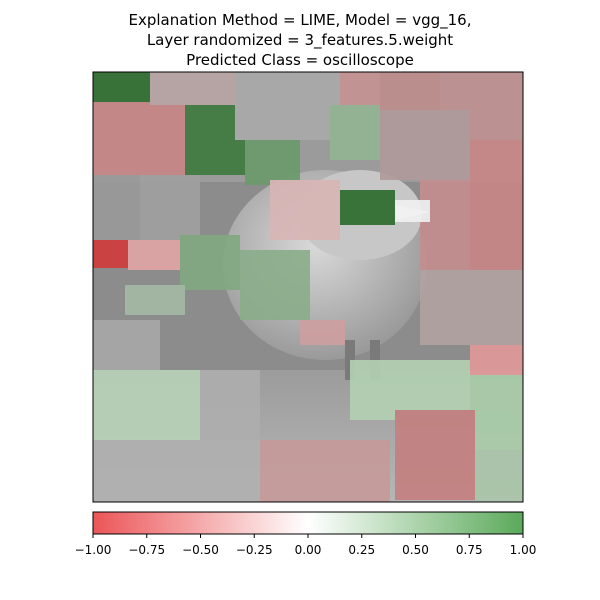 The height and width of the screenshot is (600, 600). Describe the element at coordinates (93, 550) in the screenshot. I see `colorbar-tick-label: −1.00` at that location.